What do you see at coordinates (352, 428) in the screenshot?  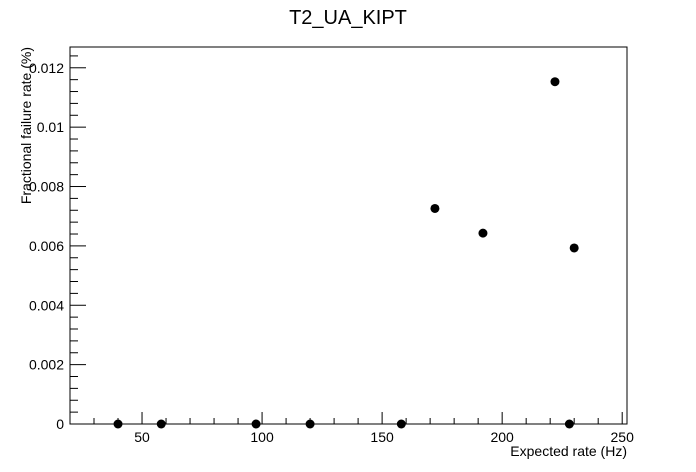 I see `x-axis: 50 100 150 200 250` at bounding box center [352, 428].